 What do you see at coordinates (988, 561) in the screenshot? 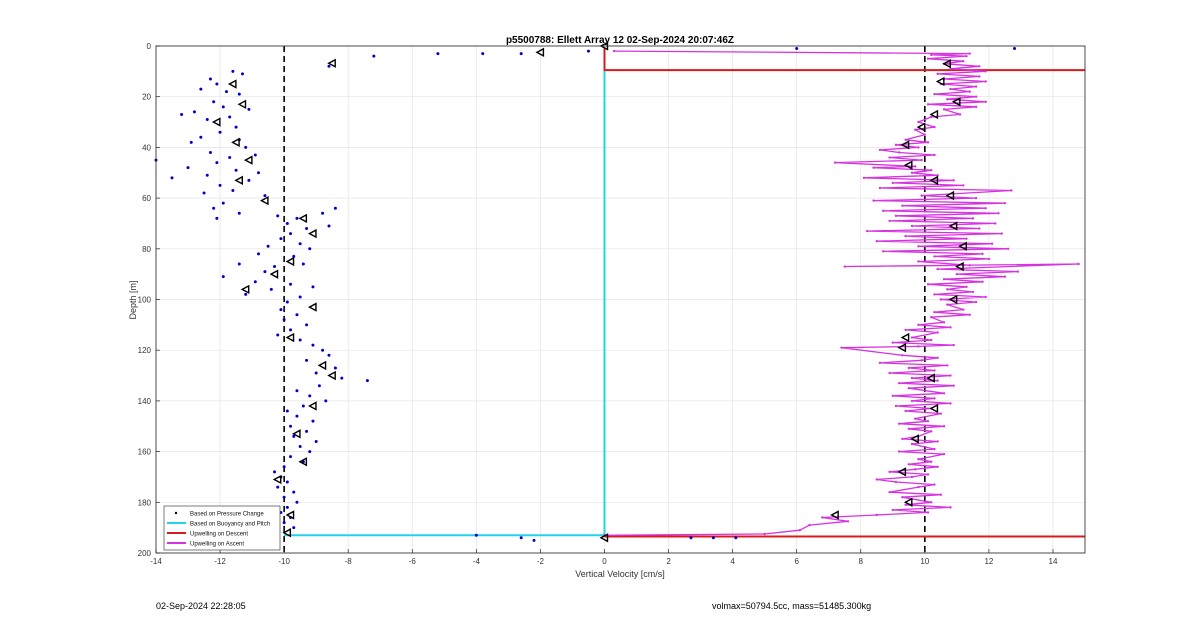
I see `x-tick-label: 12` at bounding box center [988, 561].